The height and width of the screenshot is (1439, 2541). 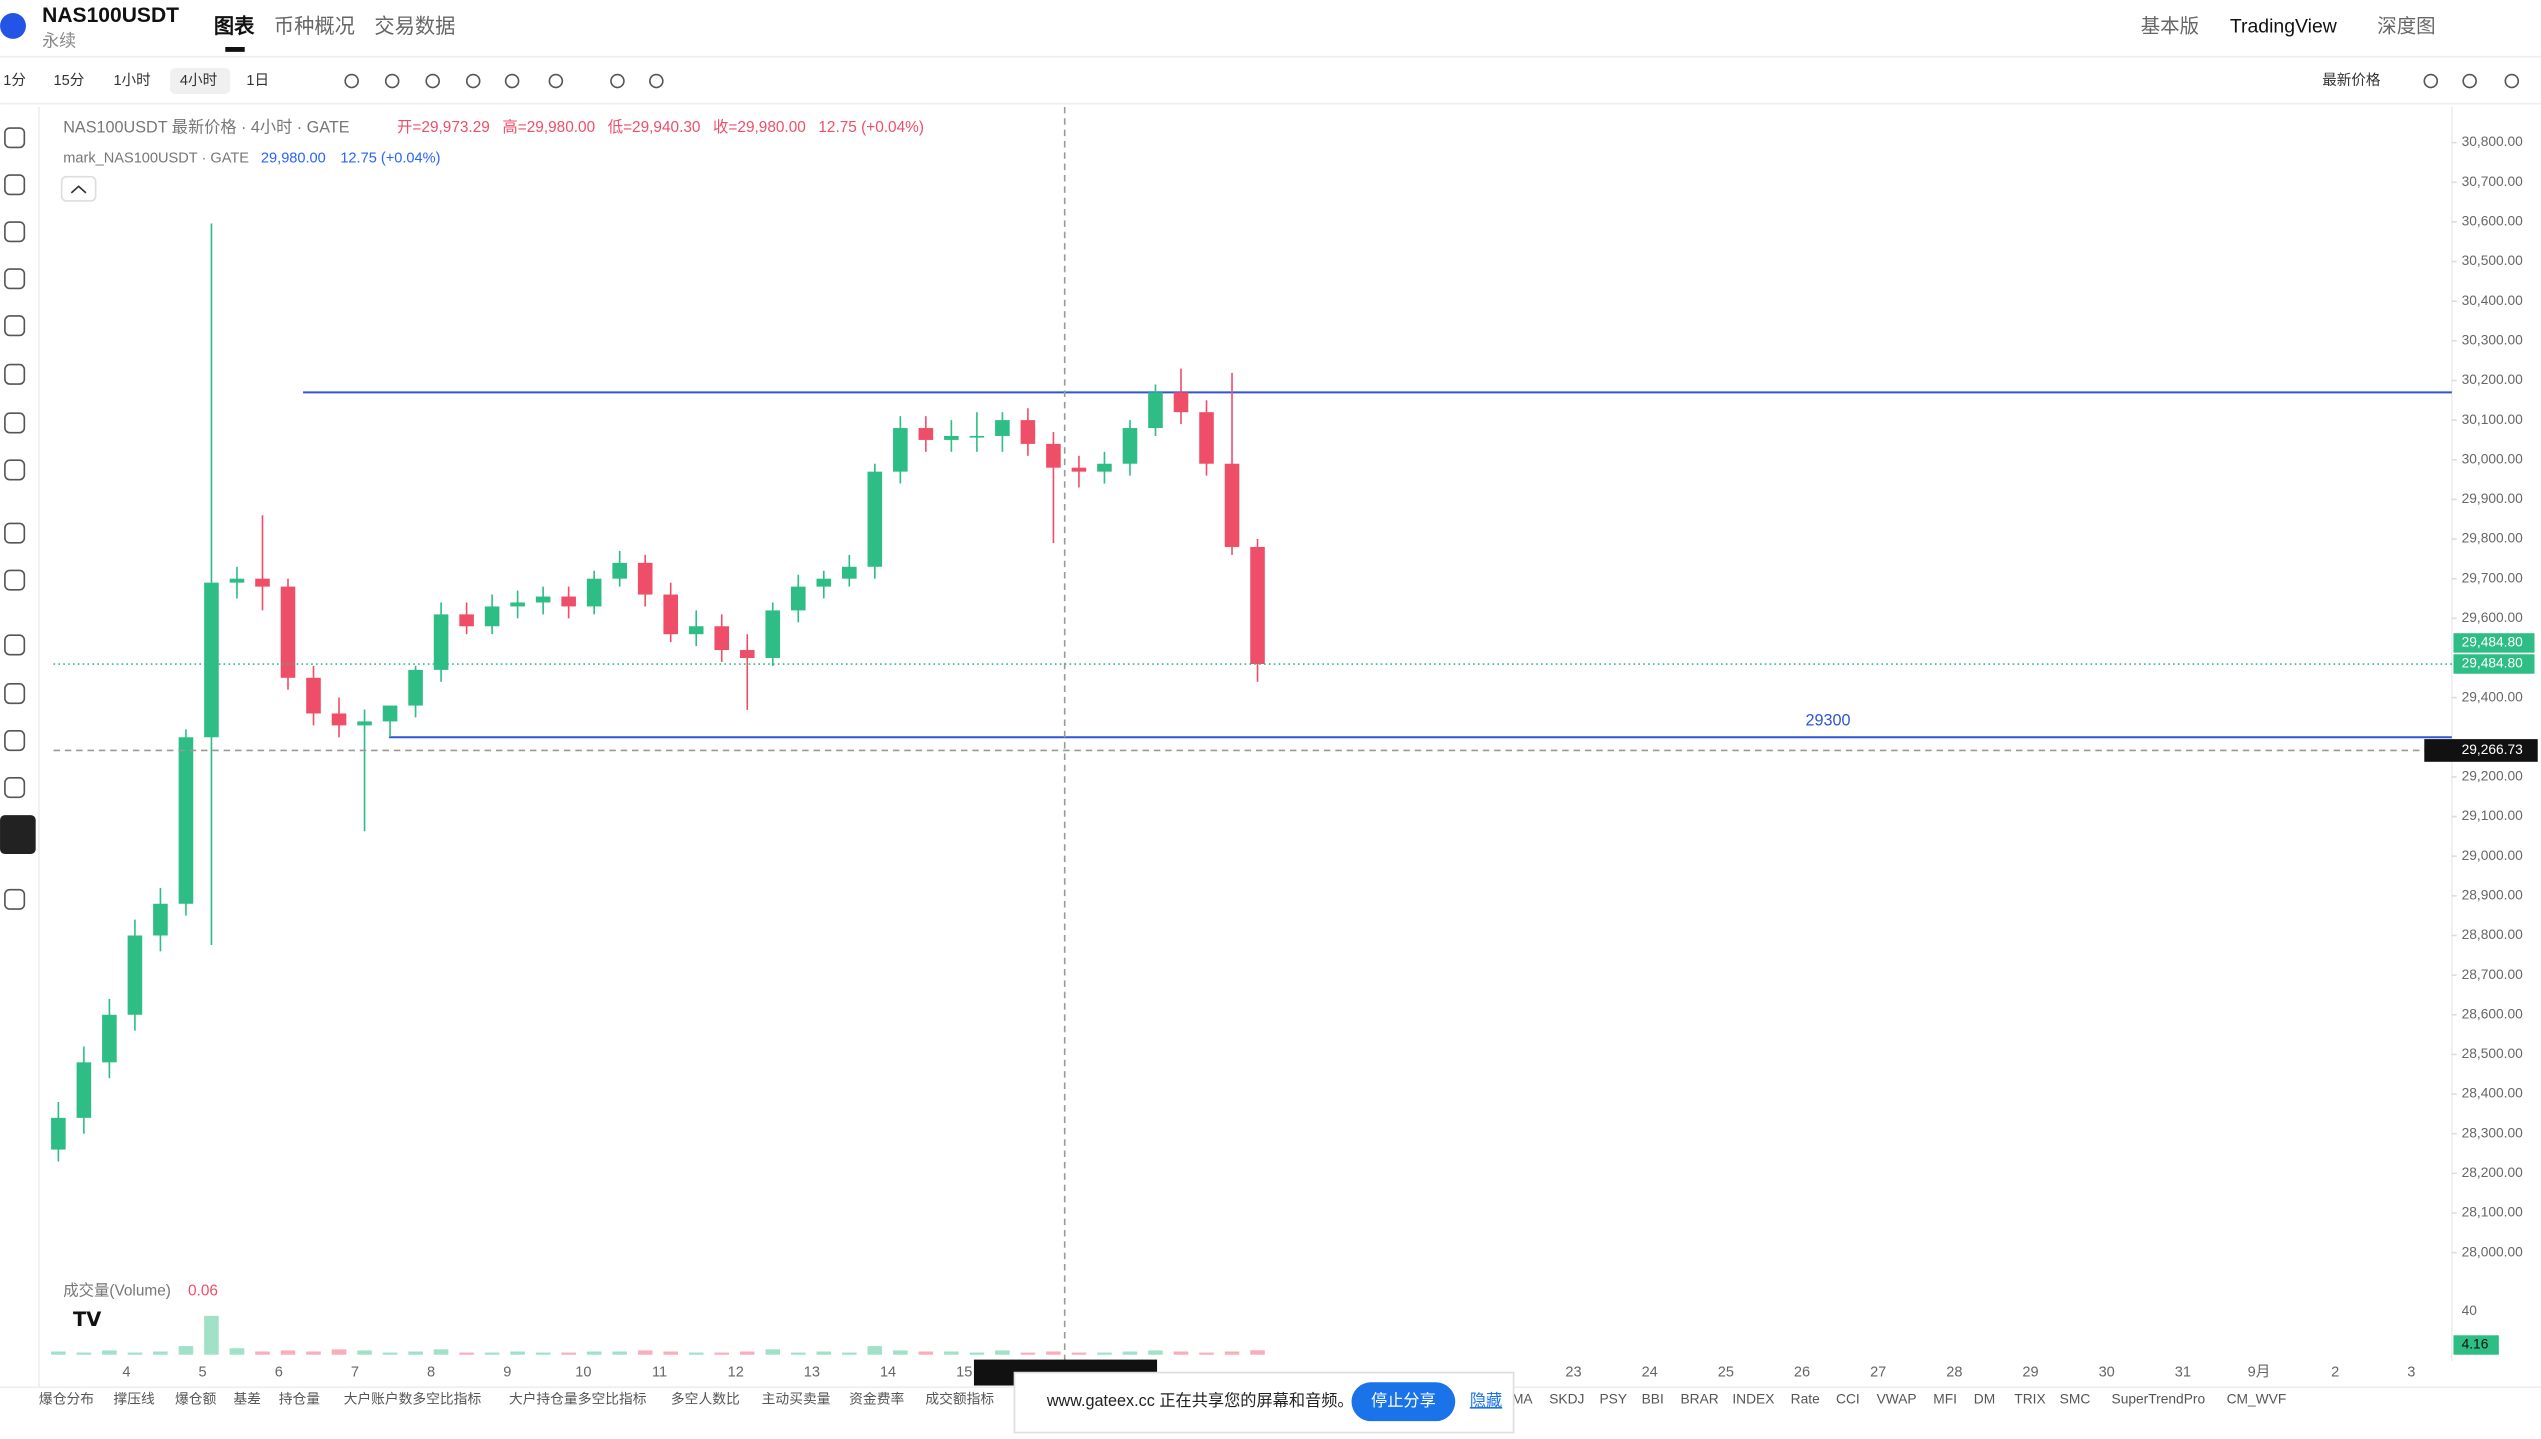 What do you see at coordinates (69, 80) in the screenshot?
I see `interval: 15分` at bounding box center [69, 80].